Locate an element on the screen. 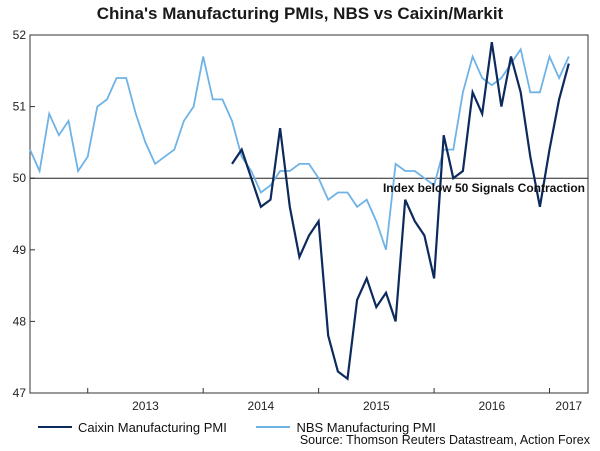 The width and height of the screenshot is (600, 451). legend-label-caixin: Caixin Manufacturing PMI is located at coordinates (152, 427).